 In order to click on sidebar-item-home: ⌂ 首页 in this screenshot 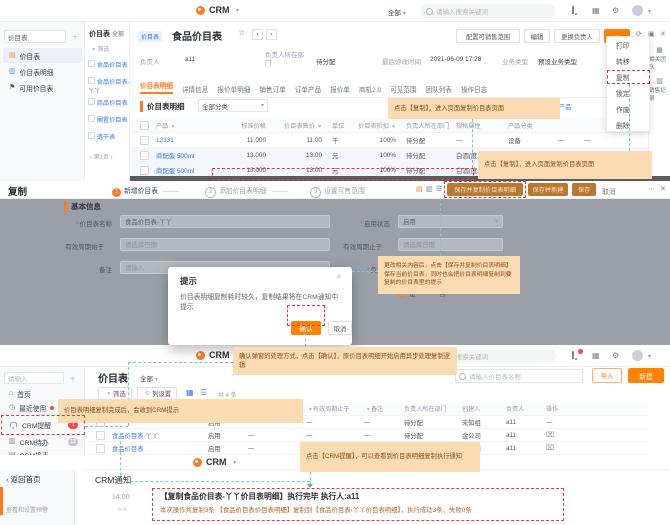, I will do `click(20, 394)`.